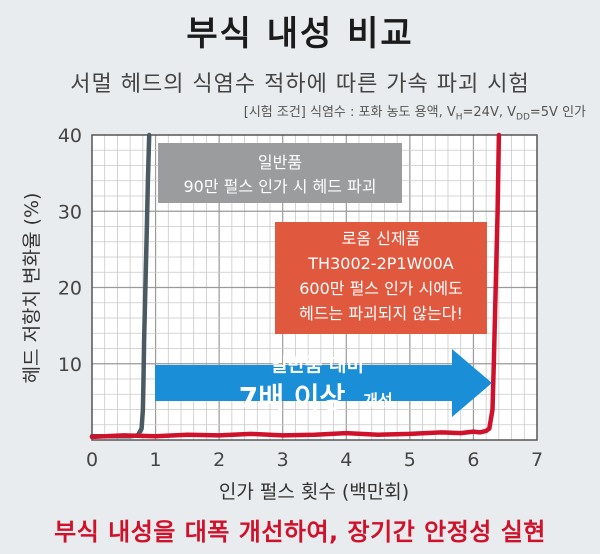  I want to click on conventional-box, so click(280, 173).